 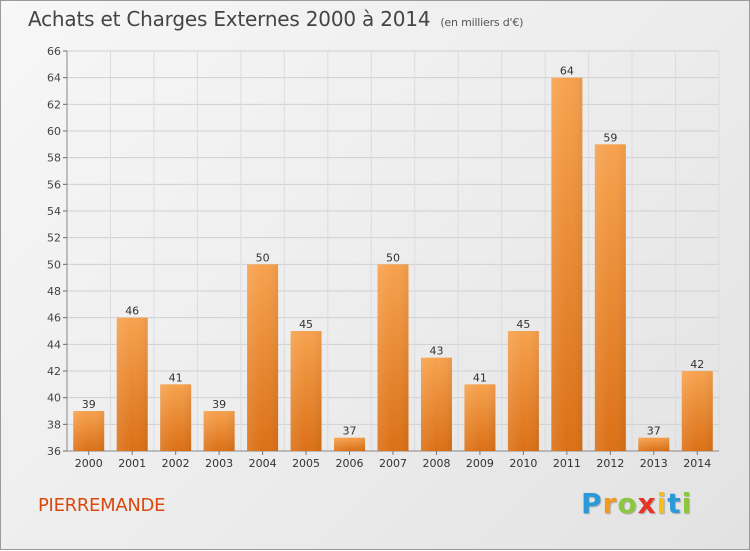 I want to click on x-tick-label: 2006, so click(x=350, y=463).